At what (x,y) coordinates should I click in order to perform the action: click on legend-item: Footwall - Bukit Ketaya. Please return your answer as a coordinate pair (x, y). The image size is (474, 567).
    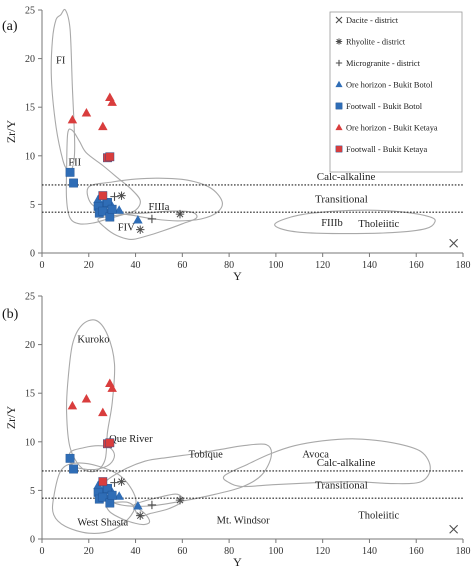
    Looking at the image, I should click on (381, 149).